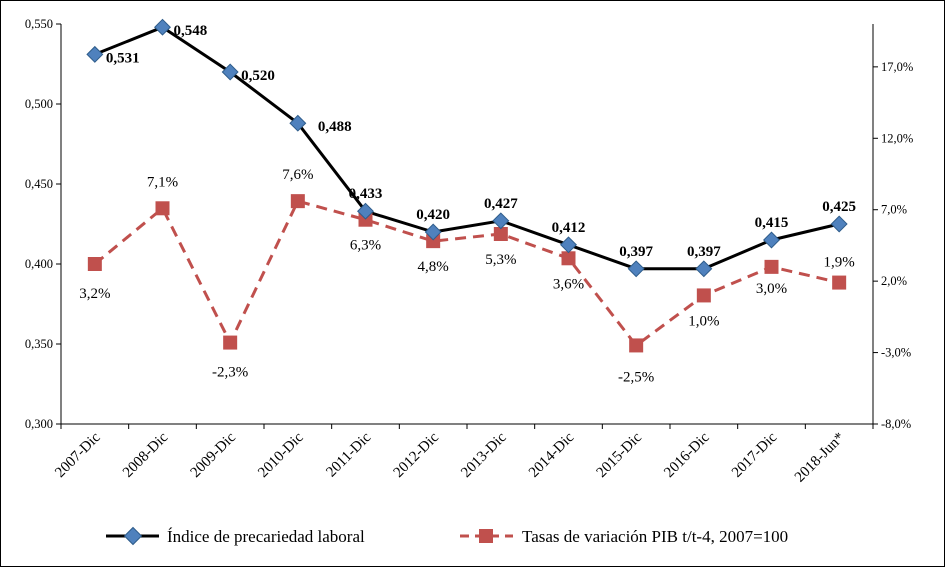  What do you see at coordinates (39, 104) in the screenshot?
I see `y-left-tick-label: 0,500` at bounding box center [39, 104].